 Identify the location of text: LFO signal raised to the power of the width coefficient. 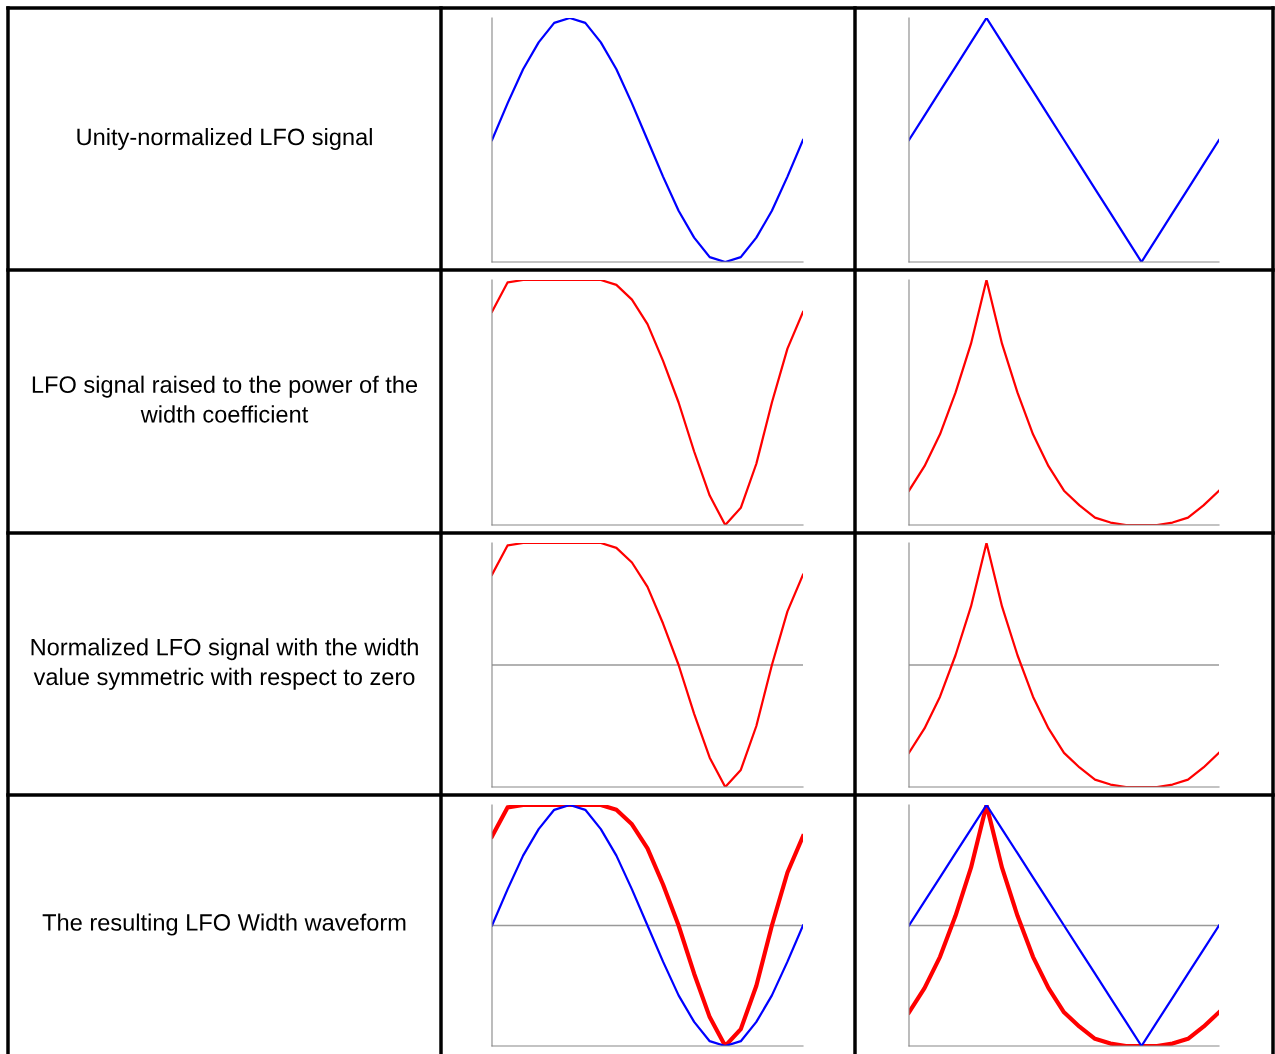
(225, 399).